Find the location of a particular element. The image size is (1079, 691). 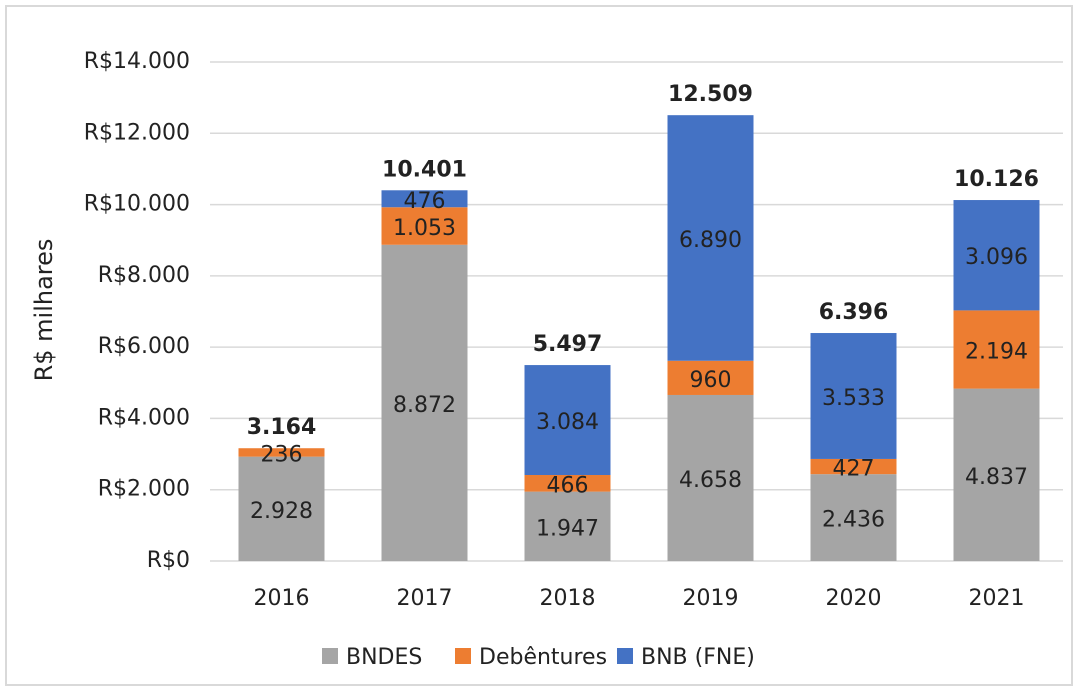

data-label: 427 is located at coordinates (854, 469).